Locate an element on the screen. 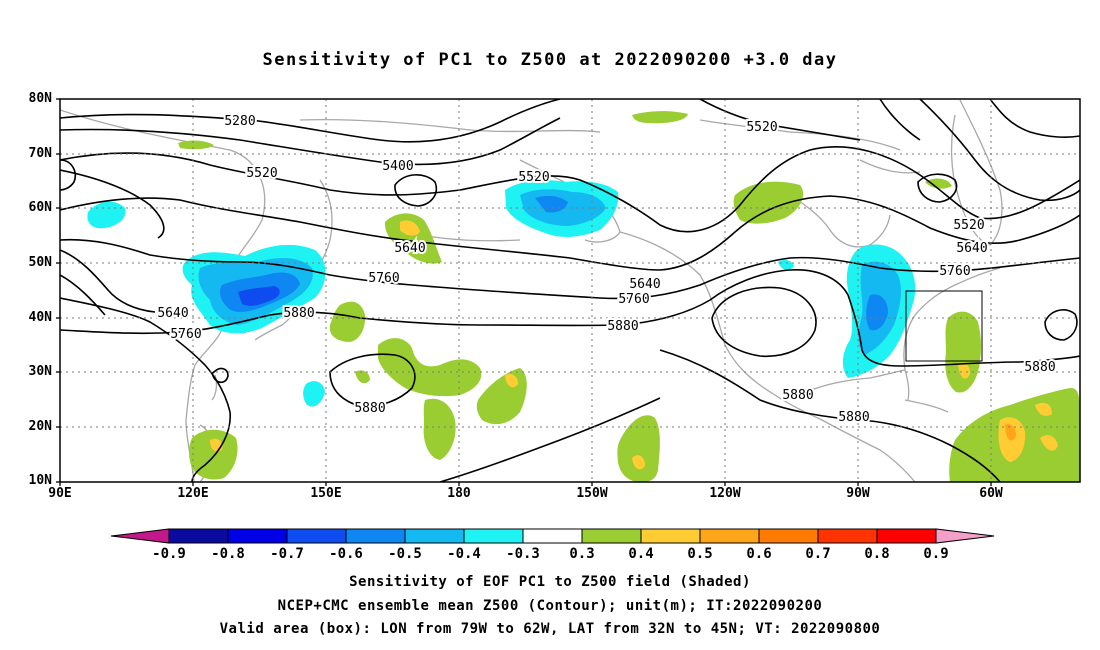 The height and width of the screenshot is (650, 1100). colorbar-label: 0.4 is located at coordinates (641, 554).